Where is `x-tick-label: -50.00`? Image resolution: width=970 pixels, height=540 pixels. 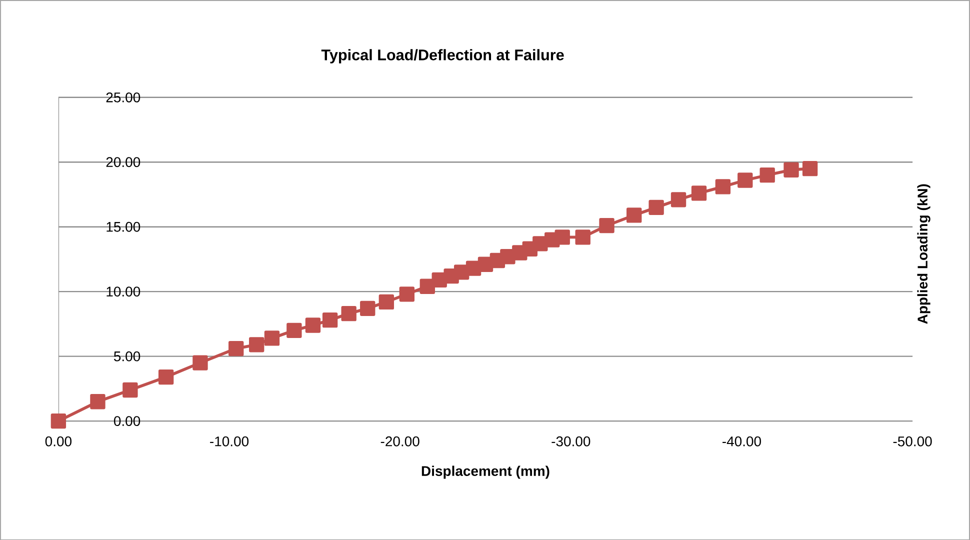 x-tick-label: -50.00 is located at coordinates (912, 441).